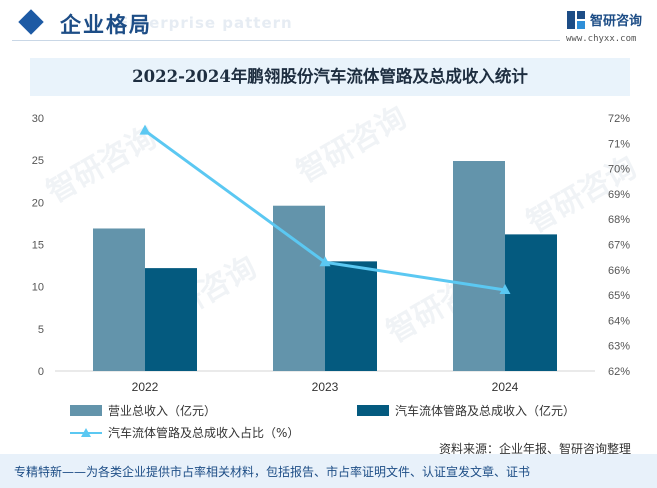  I want to click on brand-name: 智研咨询, so click(616, 21).